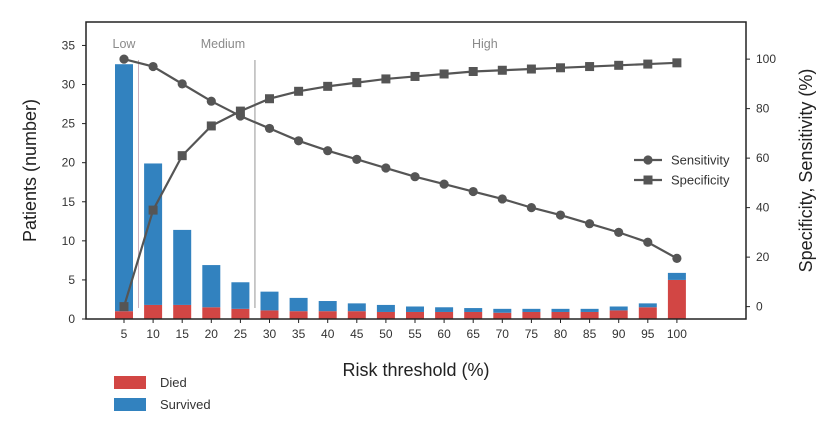 This screenshot has width=836, height=423. I want to click on y-tick-5: 5, so click(71, 280).